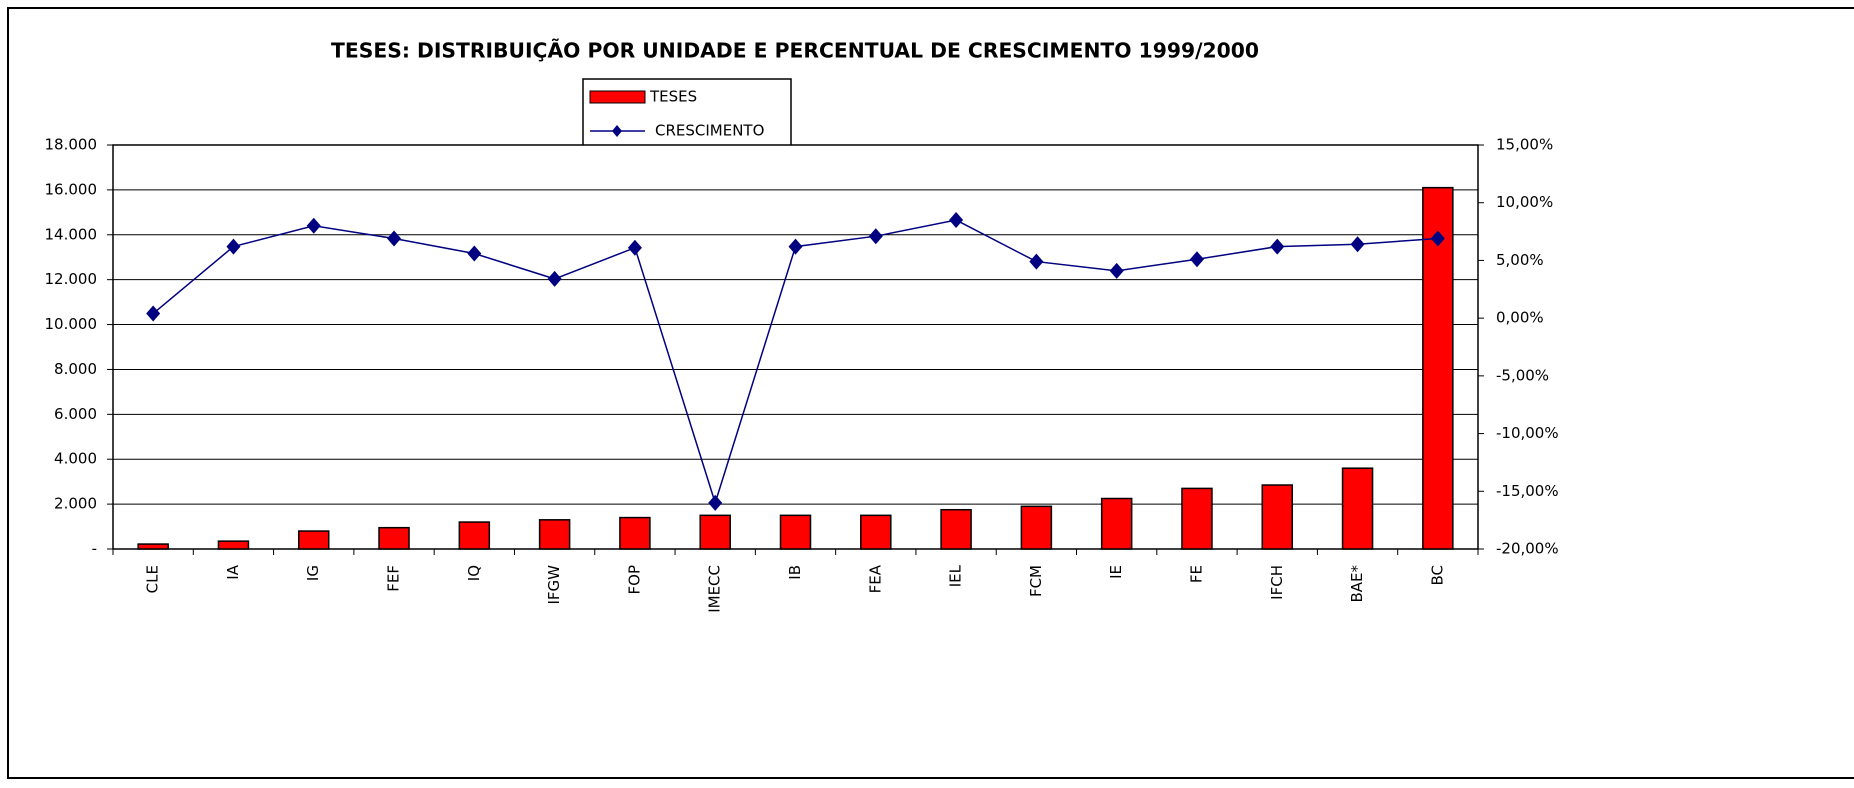 Image resolution: width=1854 pixels, height=788 pixels. Describe the element at coordinates (795, 572) in the screenshot. I see `x-tick-label: IB` at that location.